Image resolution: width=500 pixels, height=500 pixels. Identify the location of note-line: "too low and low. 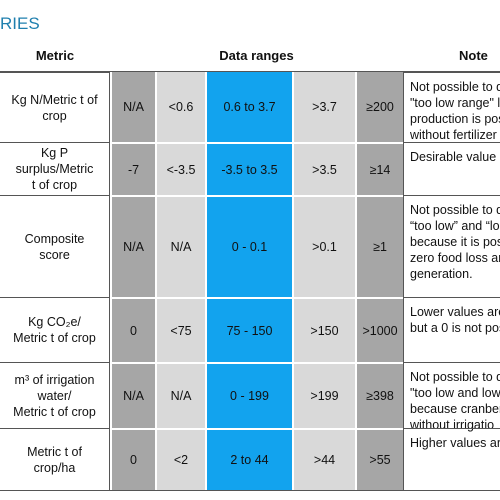
(455, 393).